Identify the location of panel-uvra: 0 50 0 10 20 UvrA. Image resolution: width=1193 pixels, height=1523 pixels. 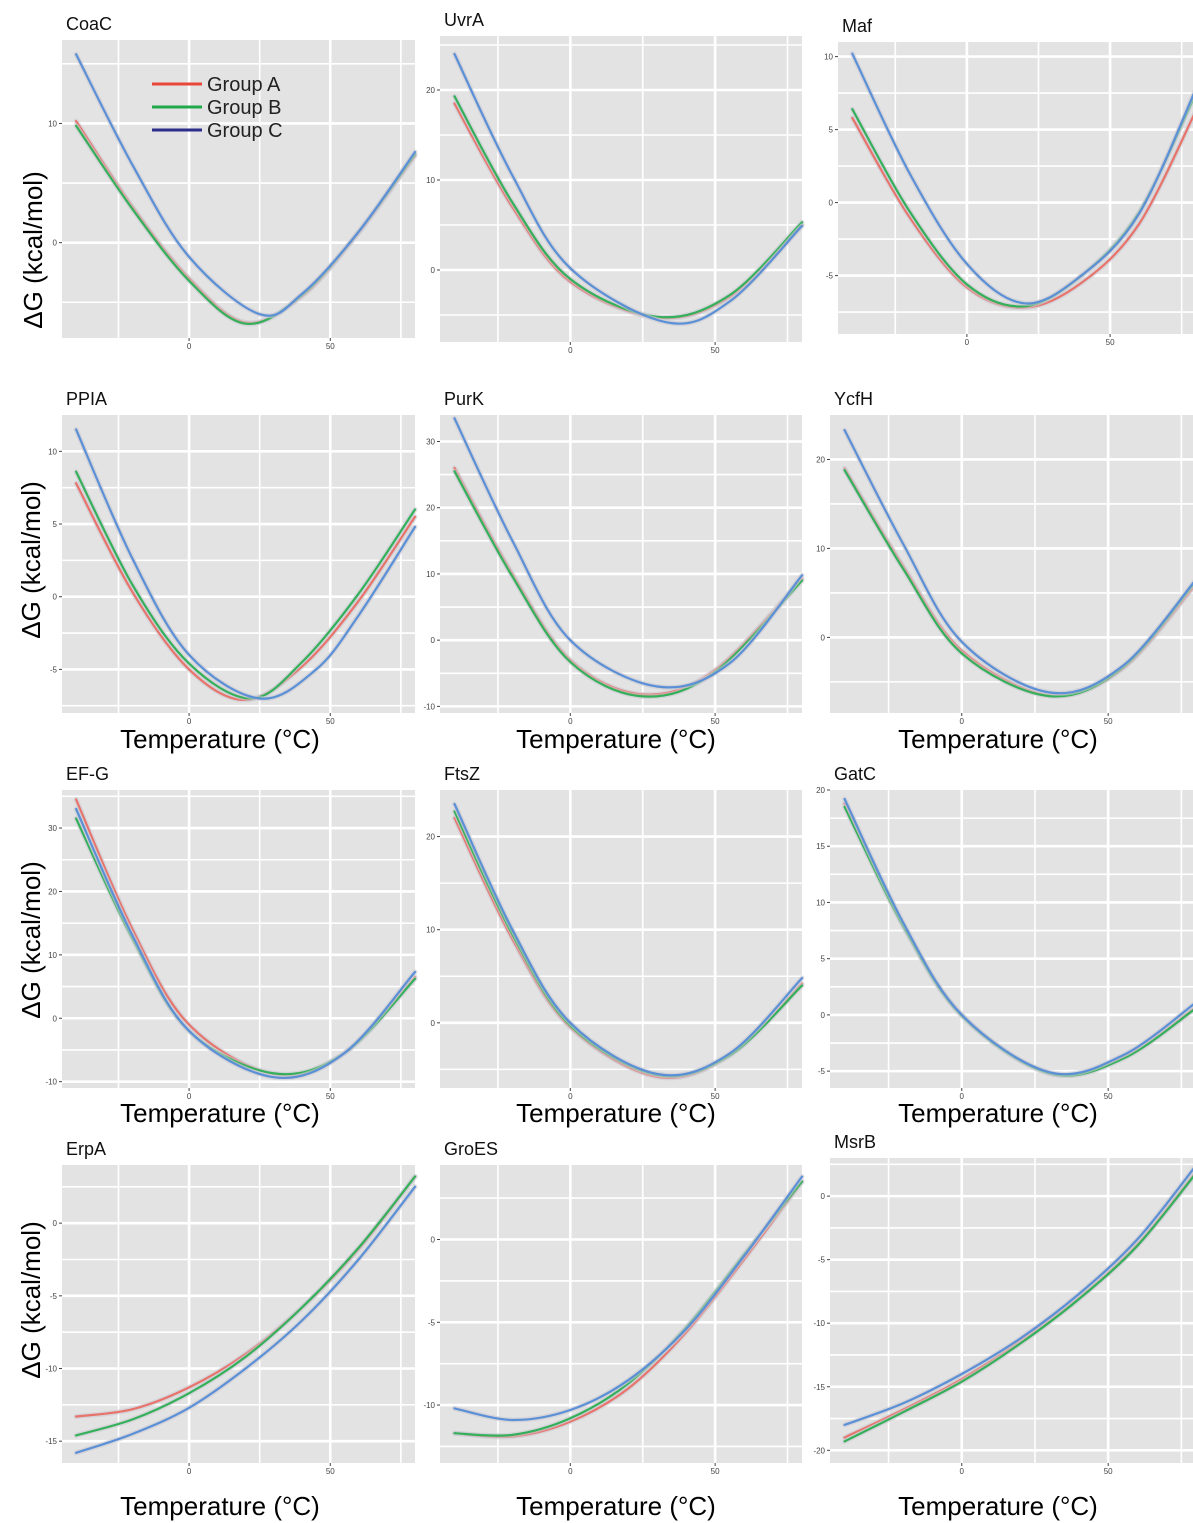
(615, 182).